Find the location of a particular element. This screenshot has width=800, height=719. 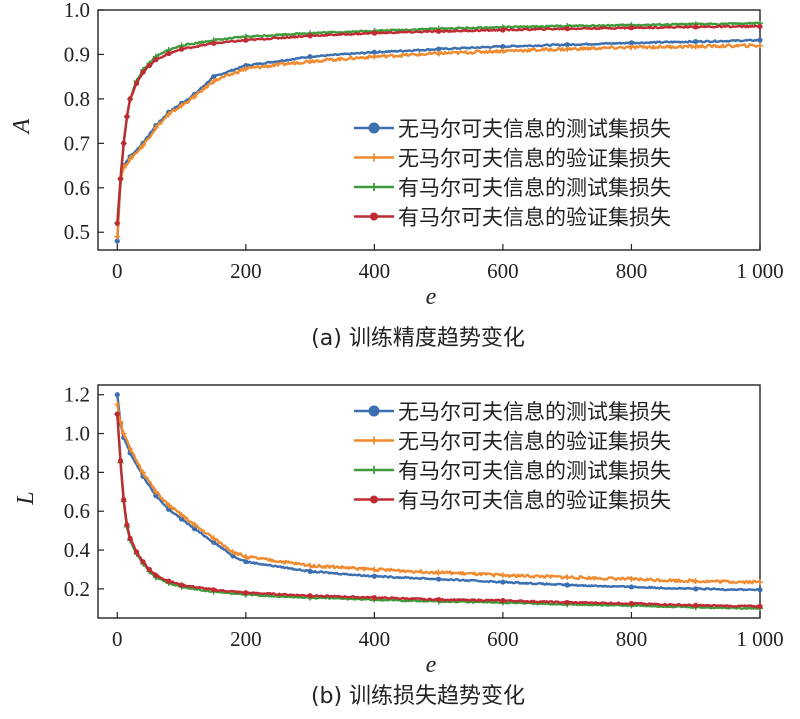

y-axis-label: A is located at coordinates (22, 126).